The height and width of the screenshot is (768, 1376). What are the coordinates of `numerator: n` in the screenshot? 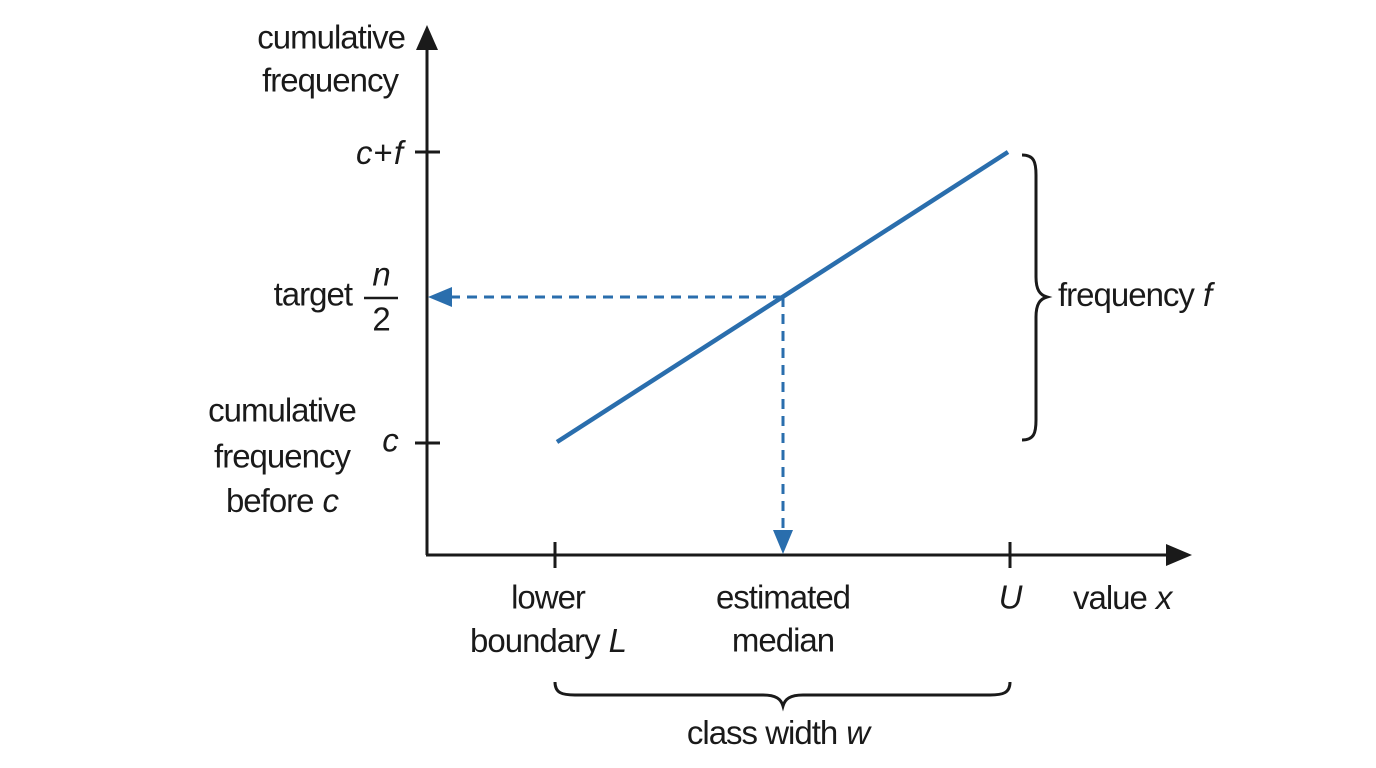 It's located at (380, 274).